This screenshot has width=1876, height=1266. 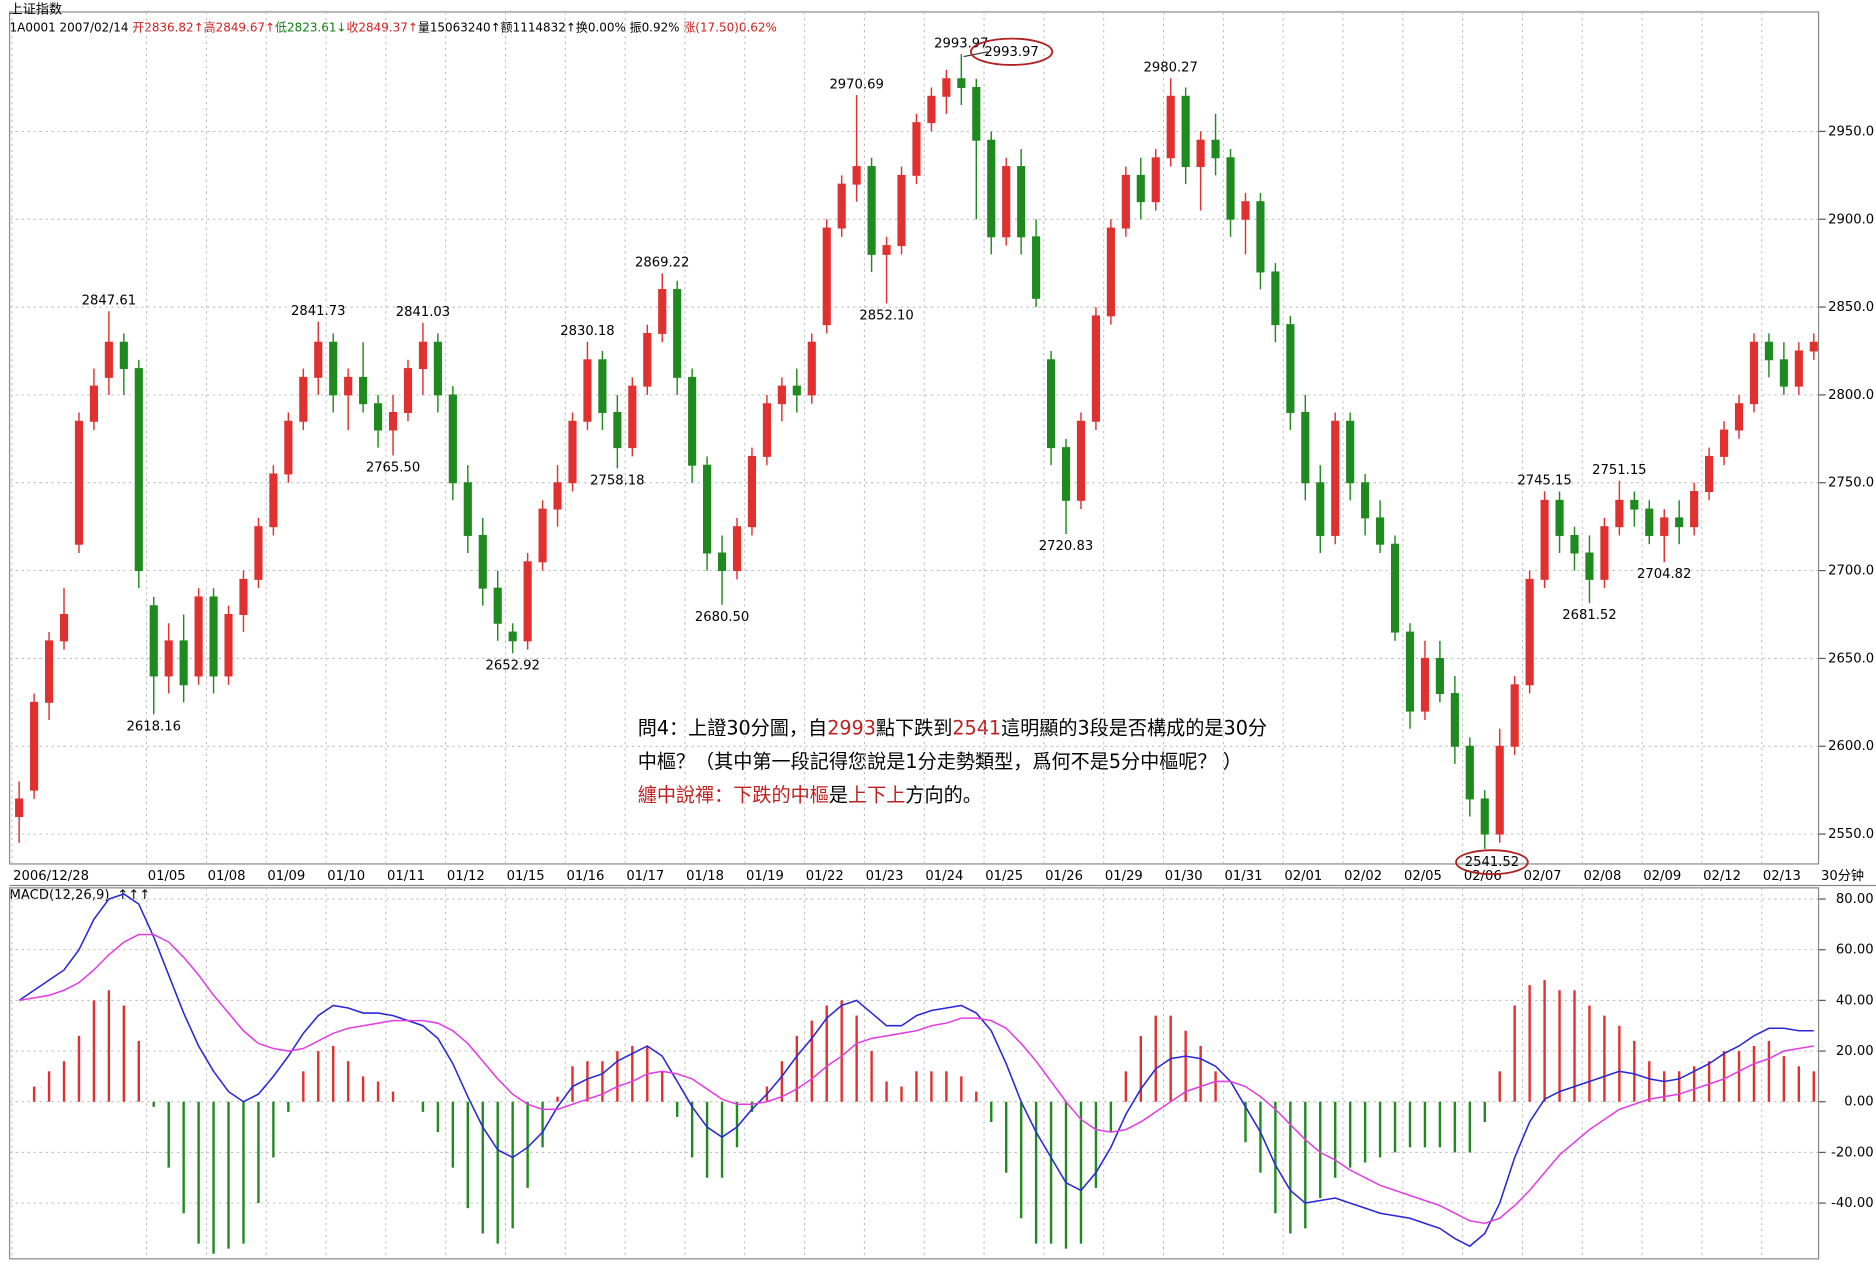 I want to click on x-tick-label: 01/23, so click(x=885, y=876).